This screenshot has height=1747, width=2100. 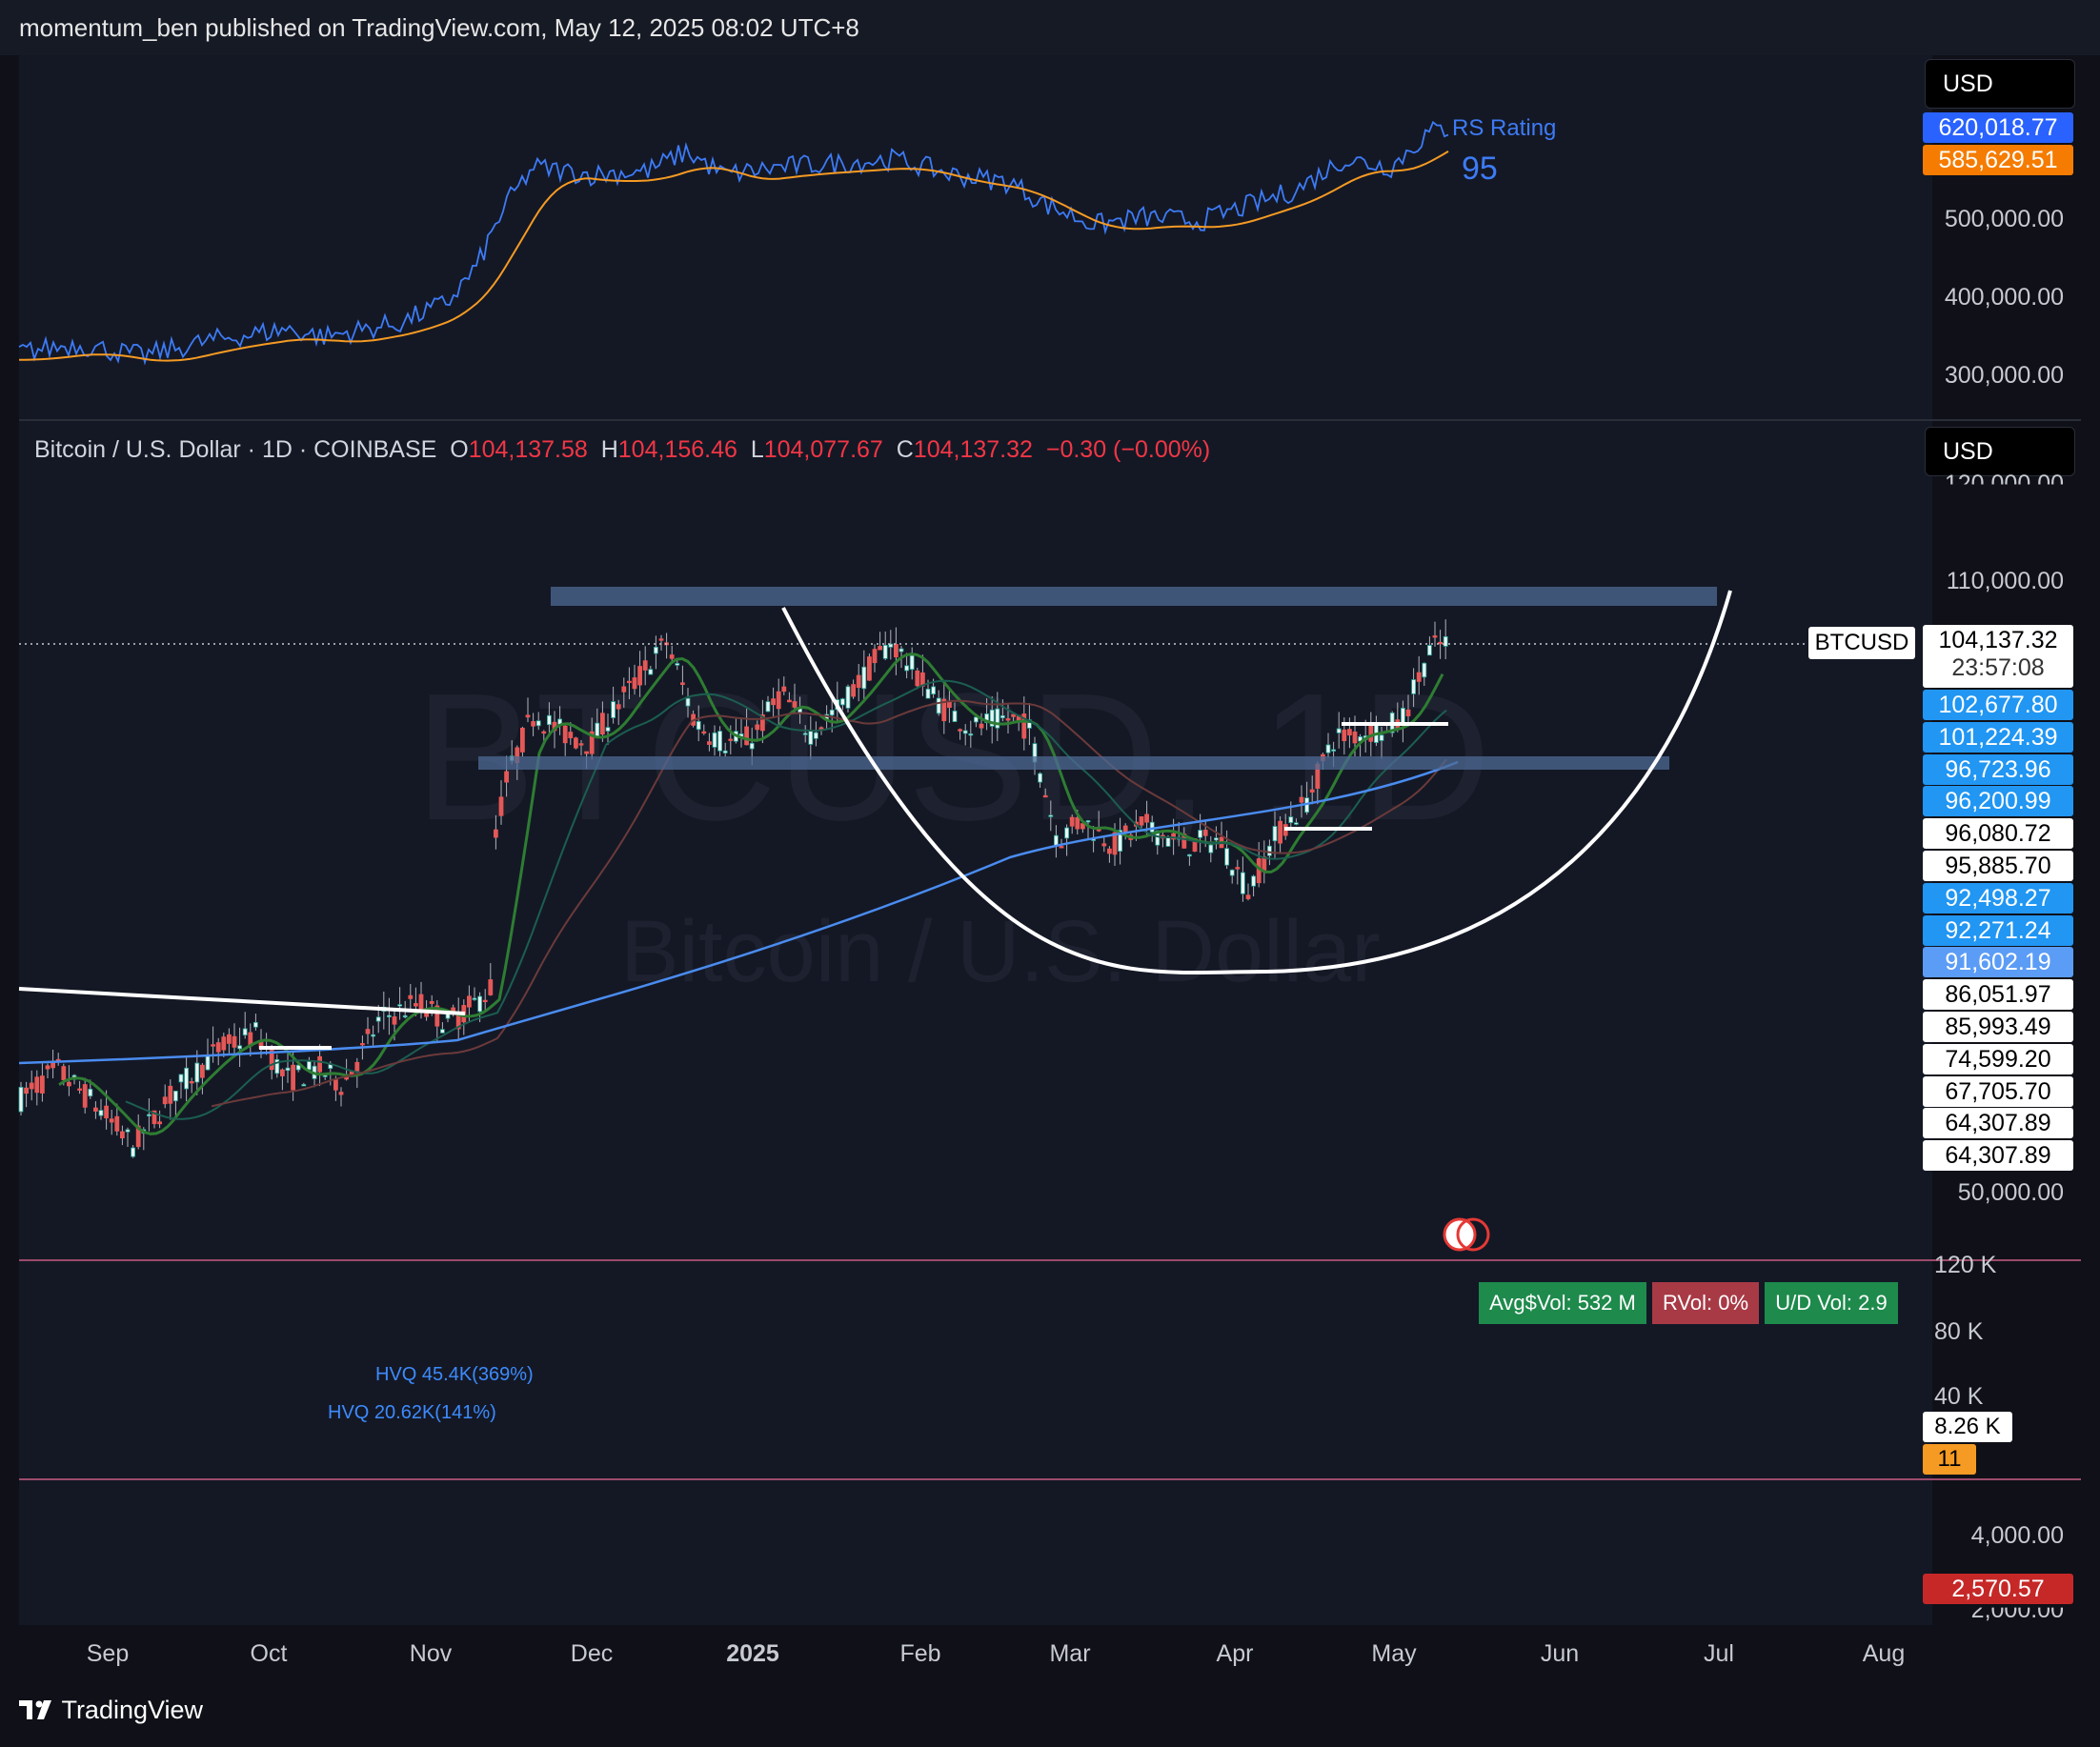 I want to click on volume-axis-label: 120 K, so click(x=1965, y=1265).